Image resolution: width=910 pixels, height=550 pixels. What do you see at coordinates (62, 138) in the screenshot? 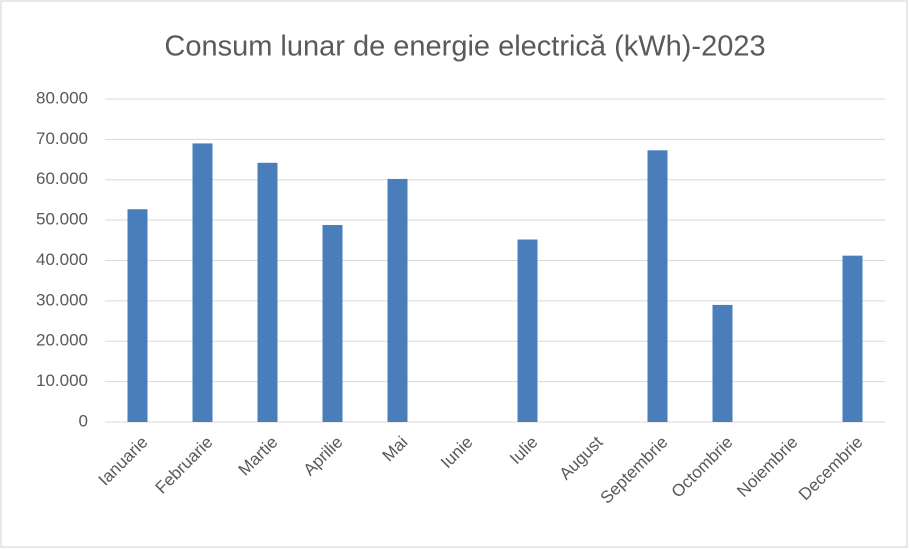
I see `y-tick-label: 70.000` at bounding box center [62, 138].